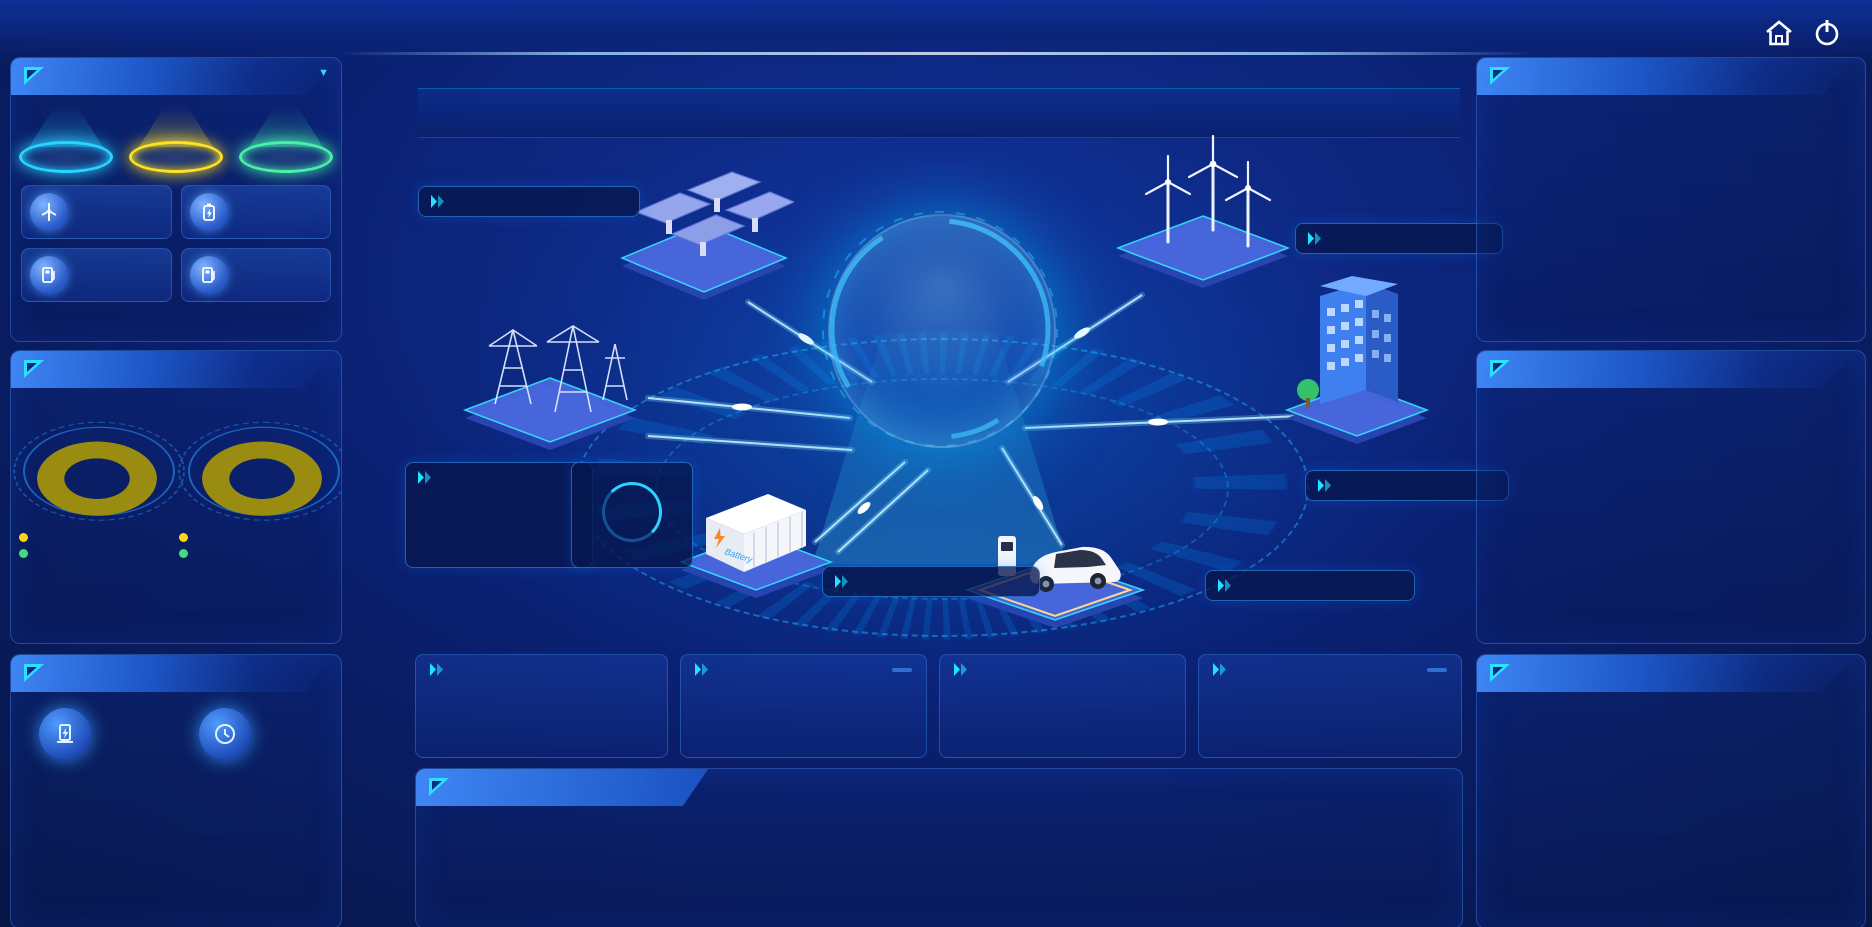 The width and height of the screenshot is (1872, 927). Describe the element at coordinates (499, 477) in the screenshot. I see `infobox-grid-title` at that location.